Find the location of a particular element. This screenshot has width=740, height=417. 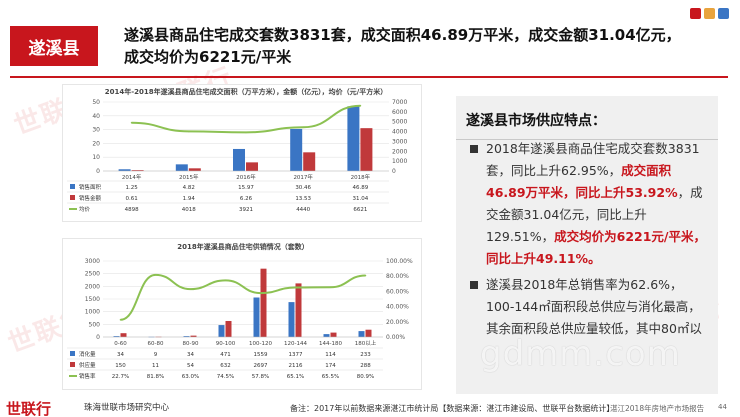

x-axis-category-label: 2017年 is located at coordinates (303, 177).